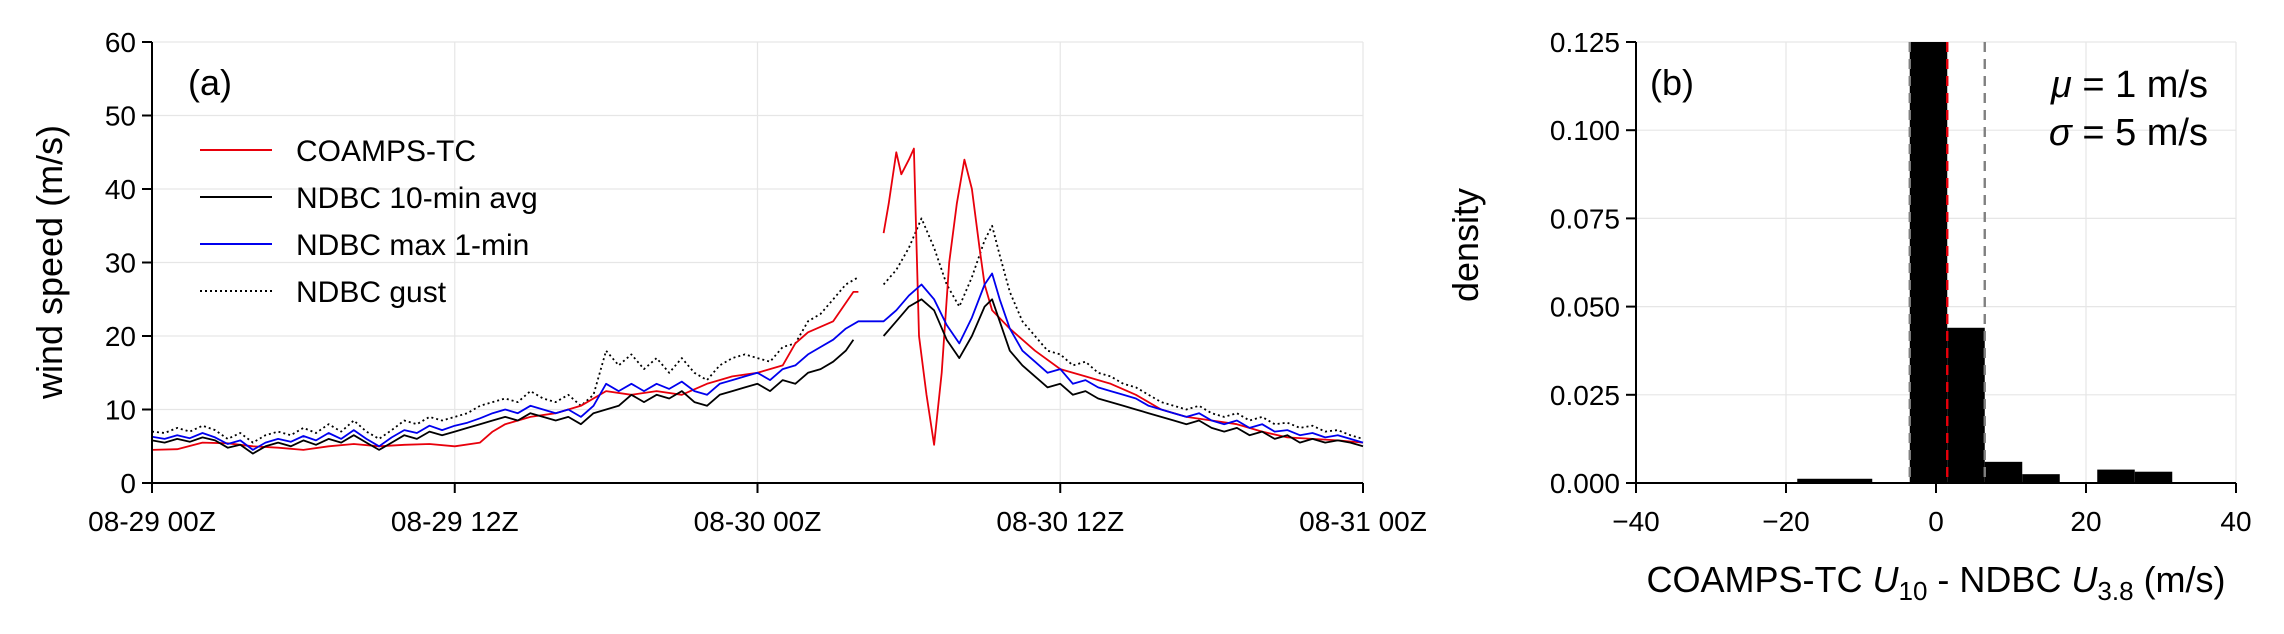  I want to click on panel-b-x-axis-title: COAMPS-TC U10 - NDBC U3.8 (m/s), so click(1935, 582).